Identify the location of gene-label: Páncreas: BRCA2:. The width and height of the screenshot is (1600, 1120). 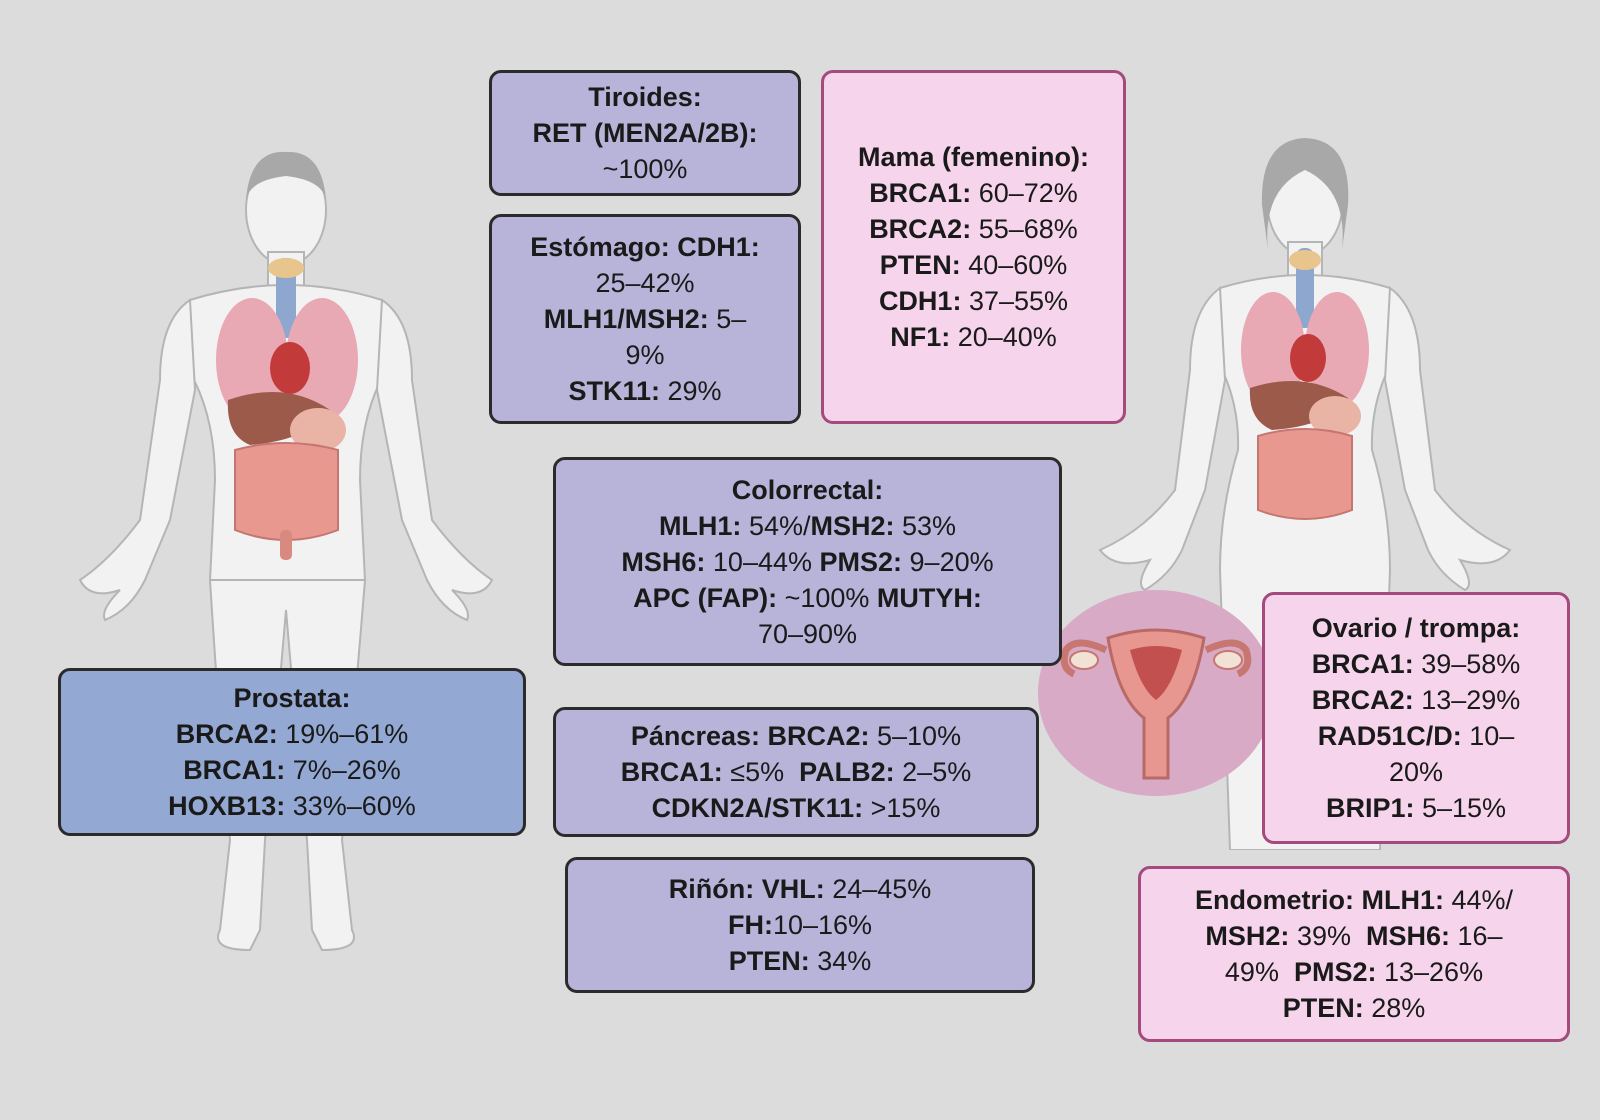
(750, 736).